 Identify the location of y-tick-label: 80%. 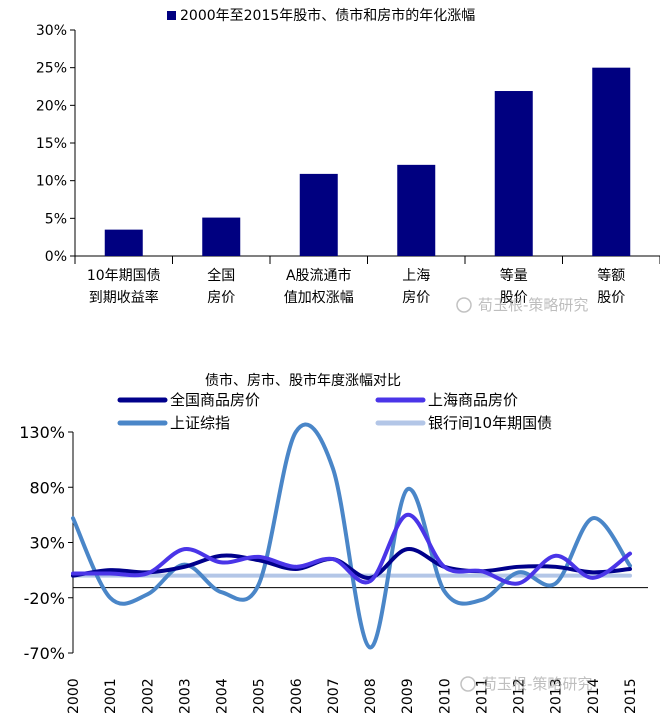
(47, 487).